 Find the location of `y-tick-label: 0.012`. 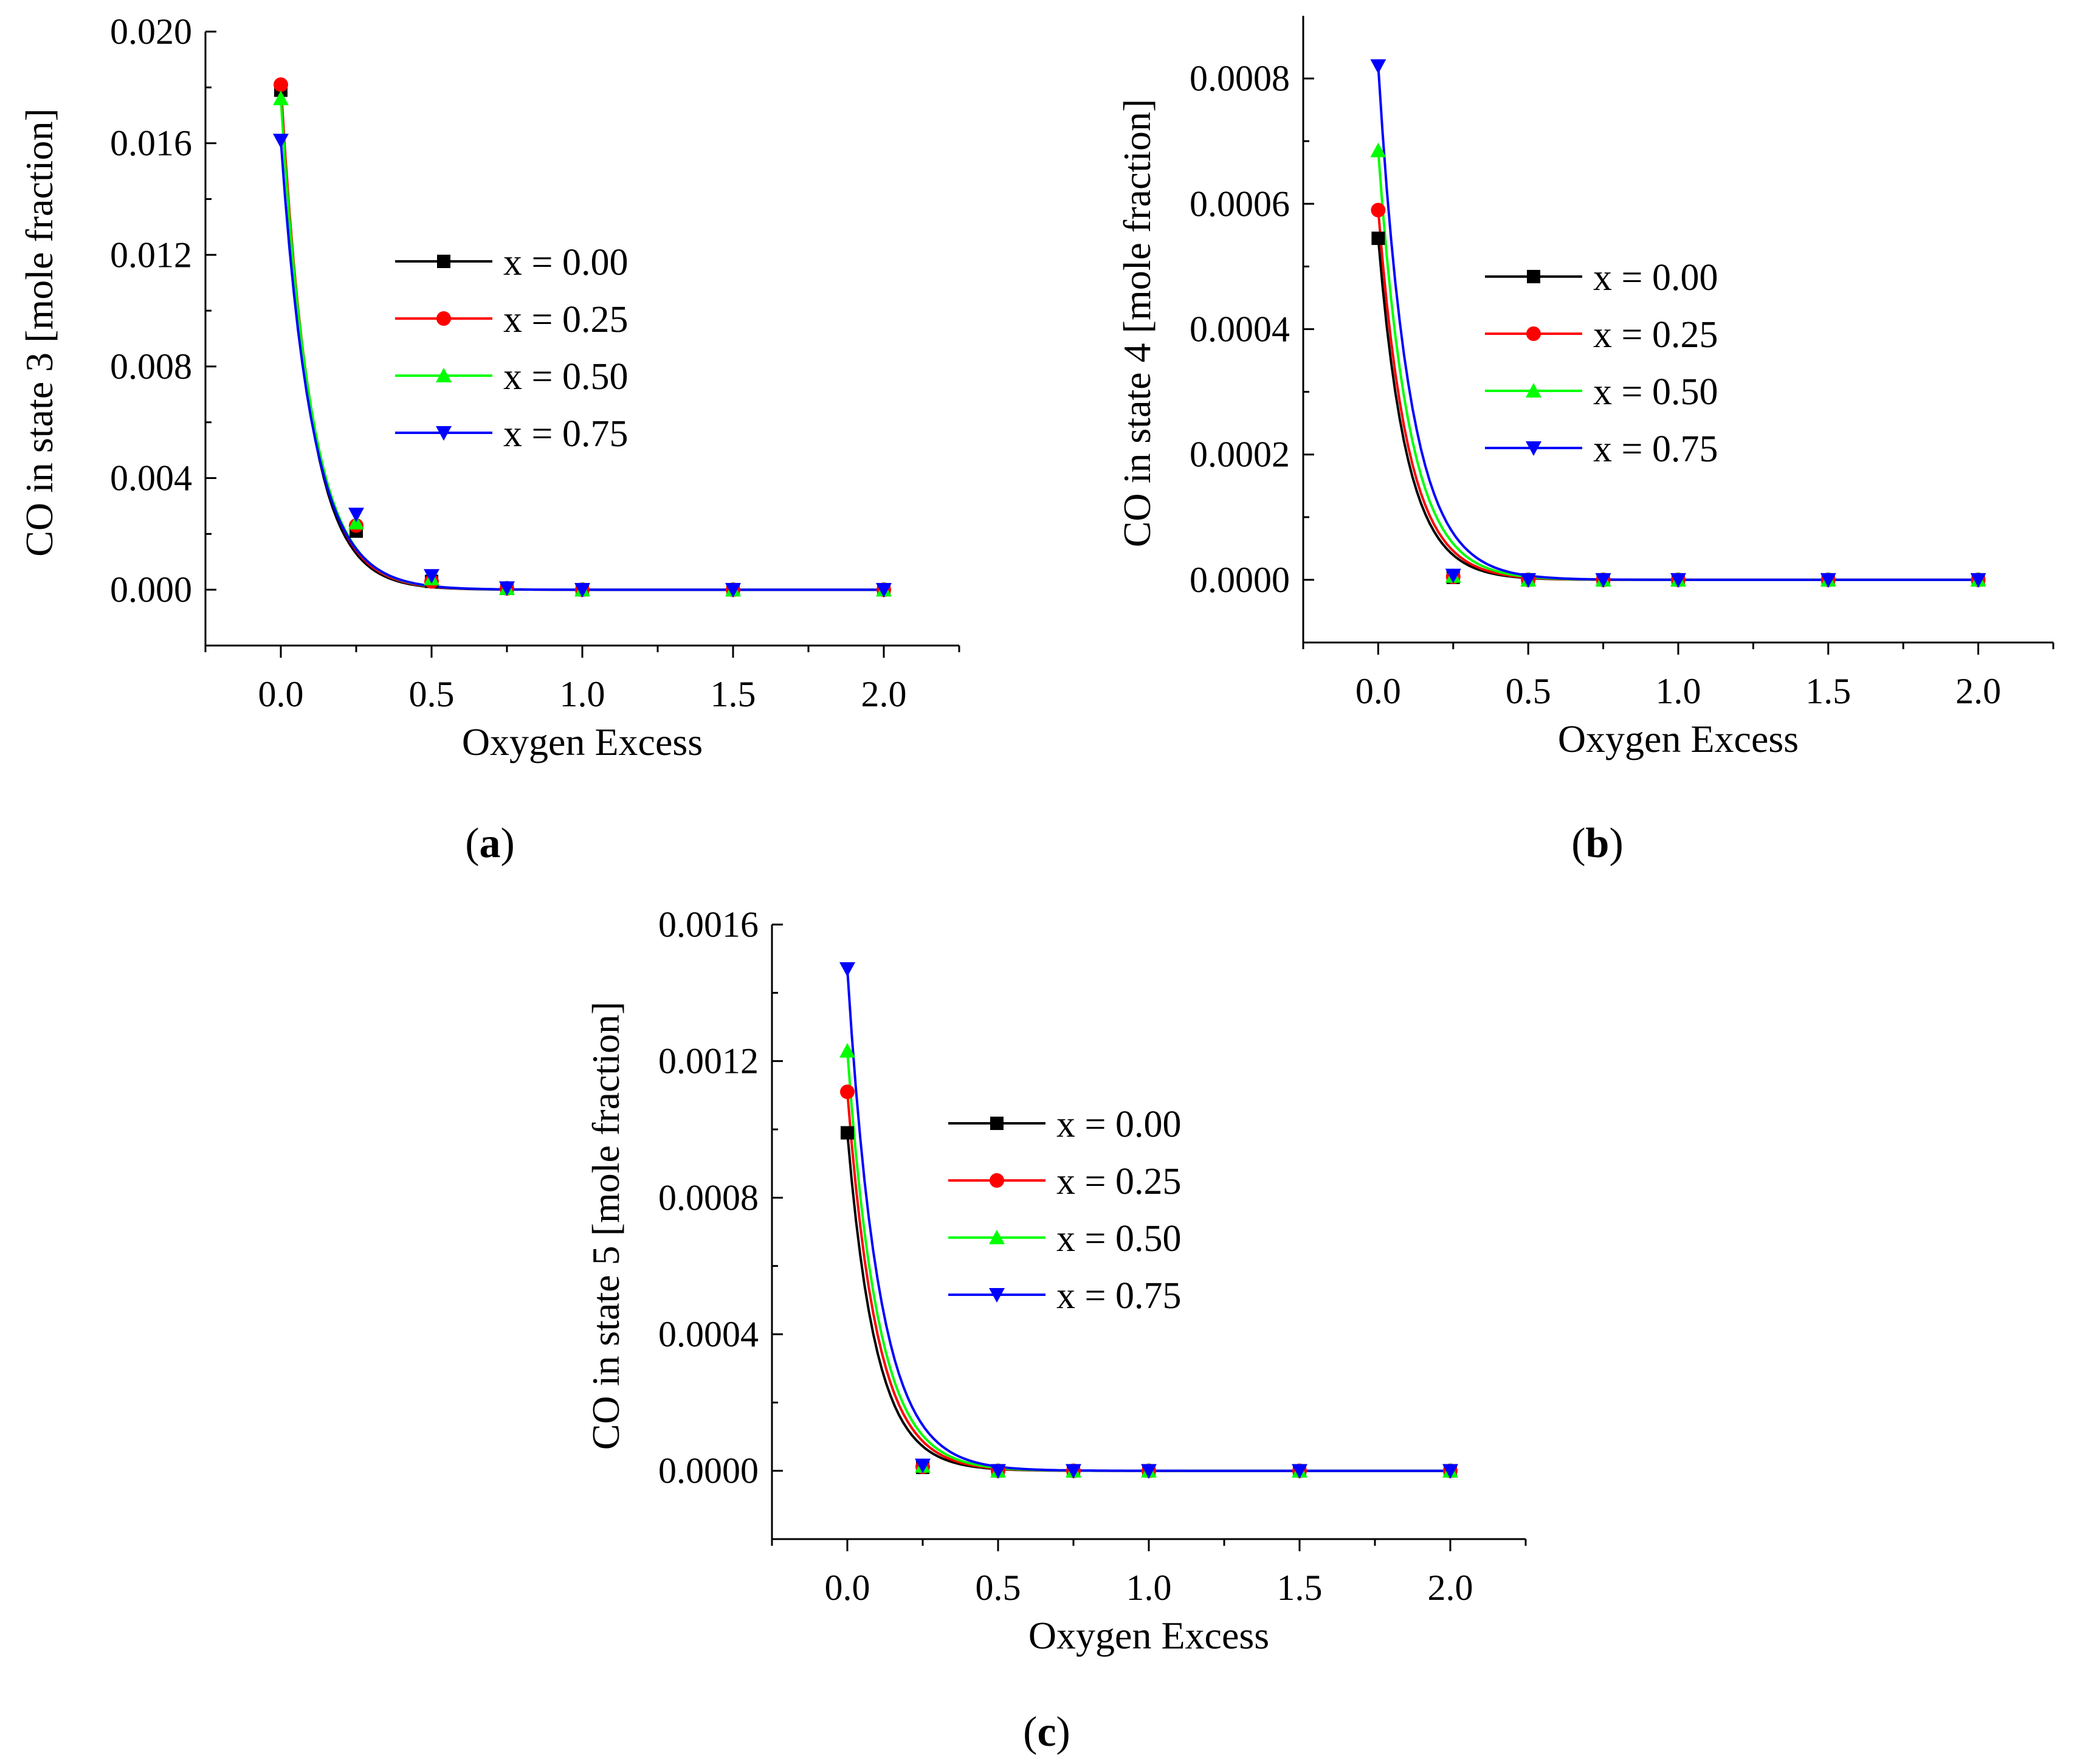

y-tick-label: 0.012 is located at coordinates (151, 255).